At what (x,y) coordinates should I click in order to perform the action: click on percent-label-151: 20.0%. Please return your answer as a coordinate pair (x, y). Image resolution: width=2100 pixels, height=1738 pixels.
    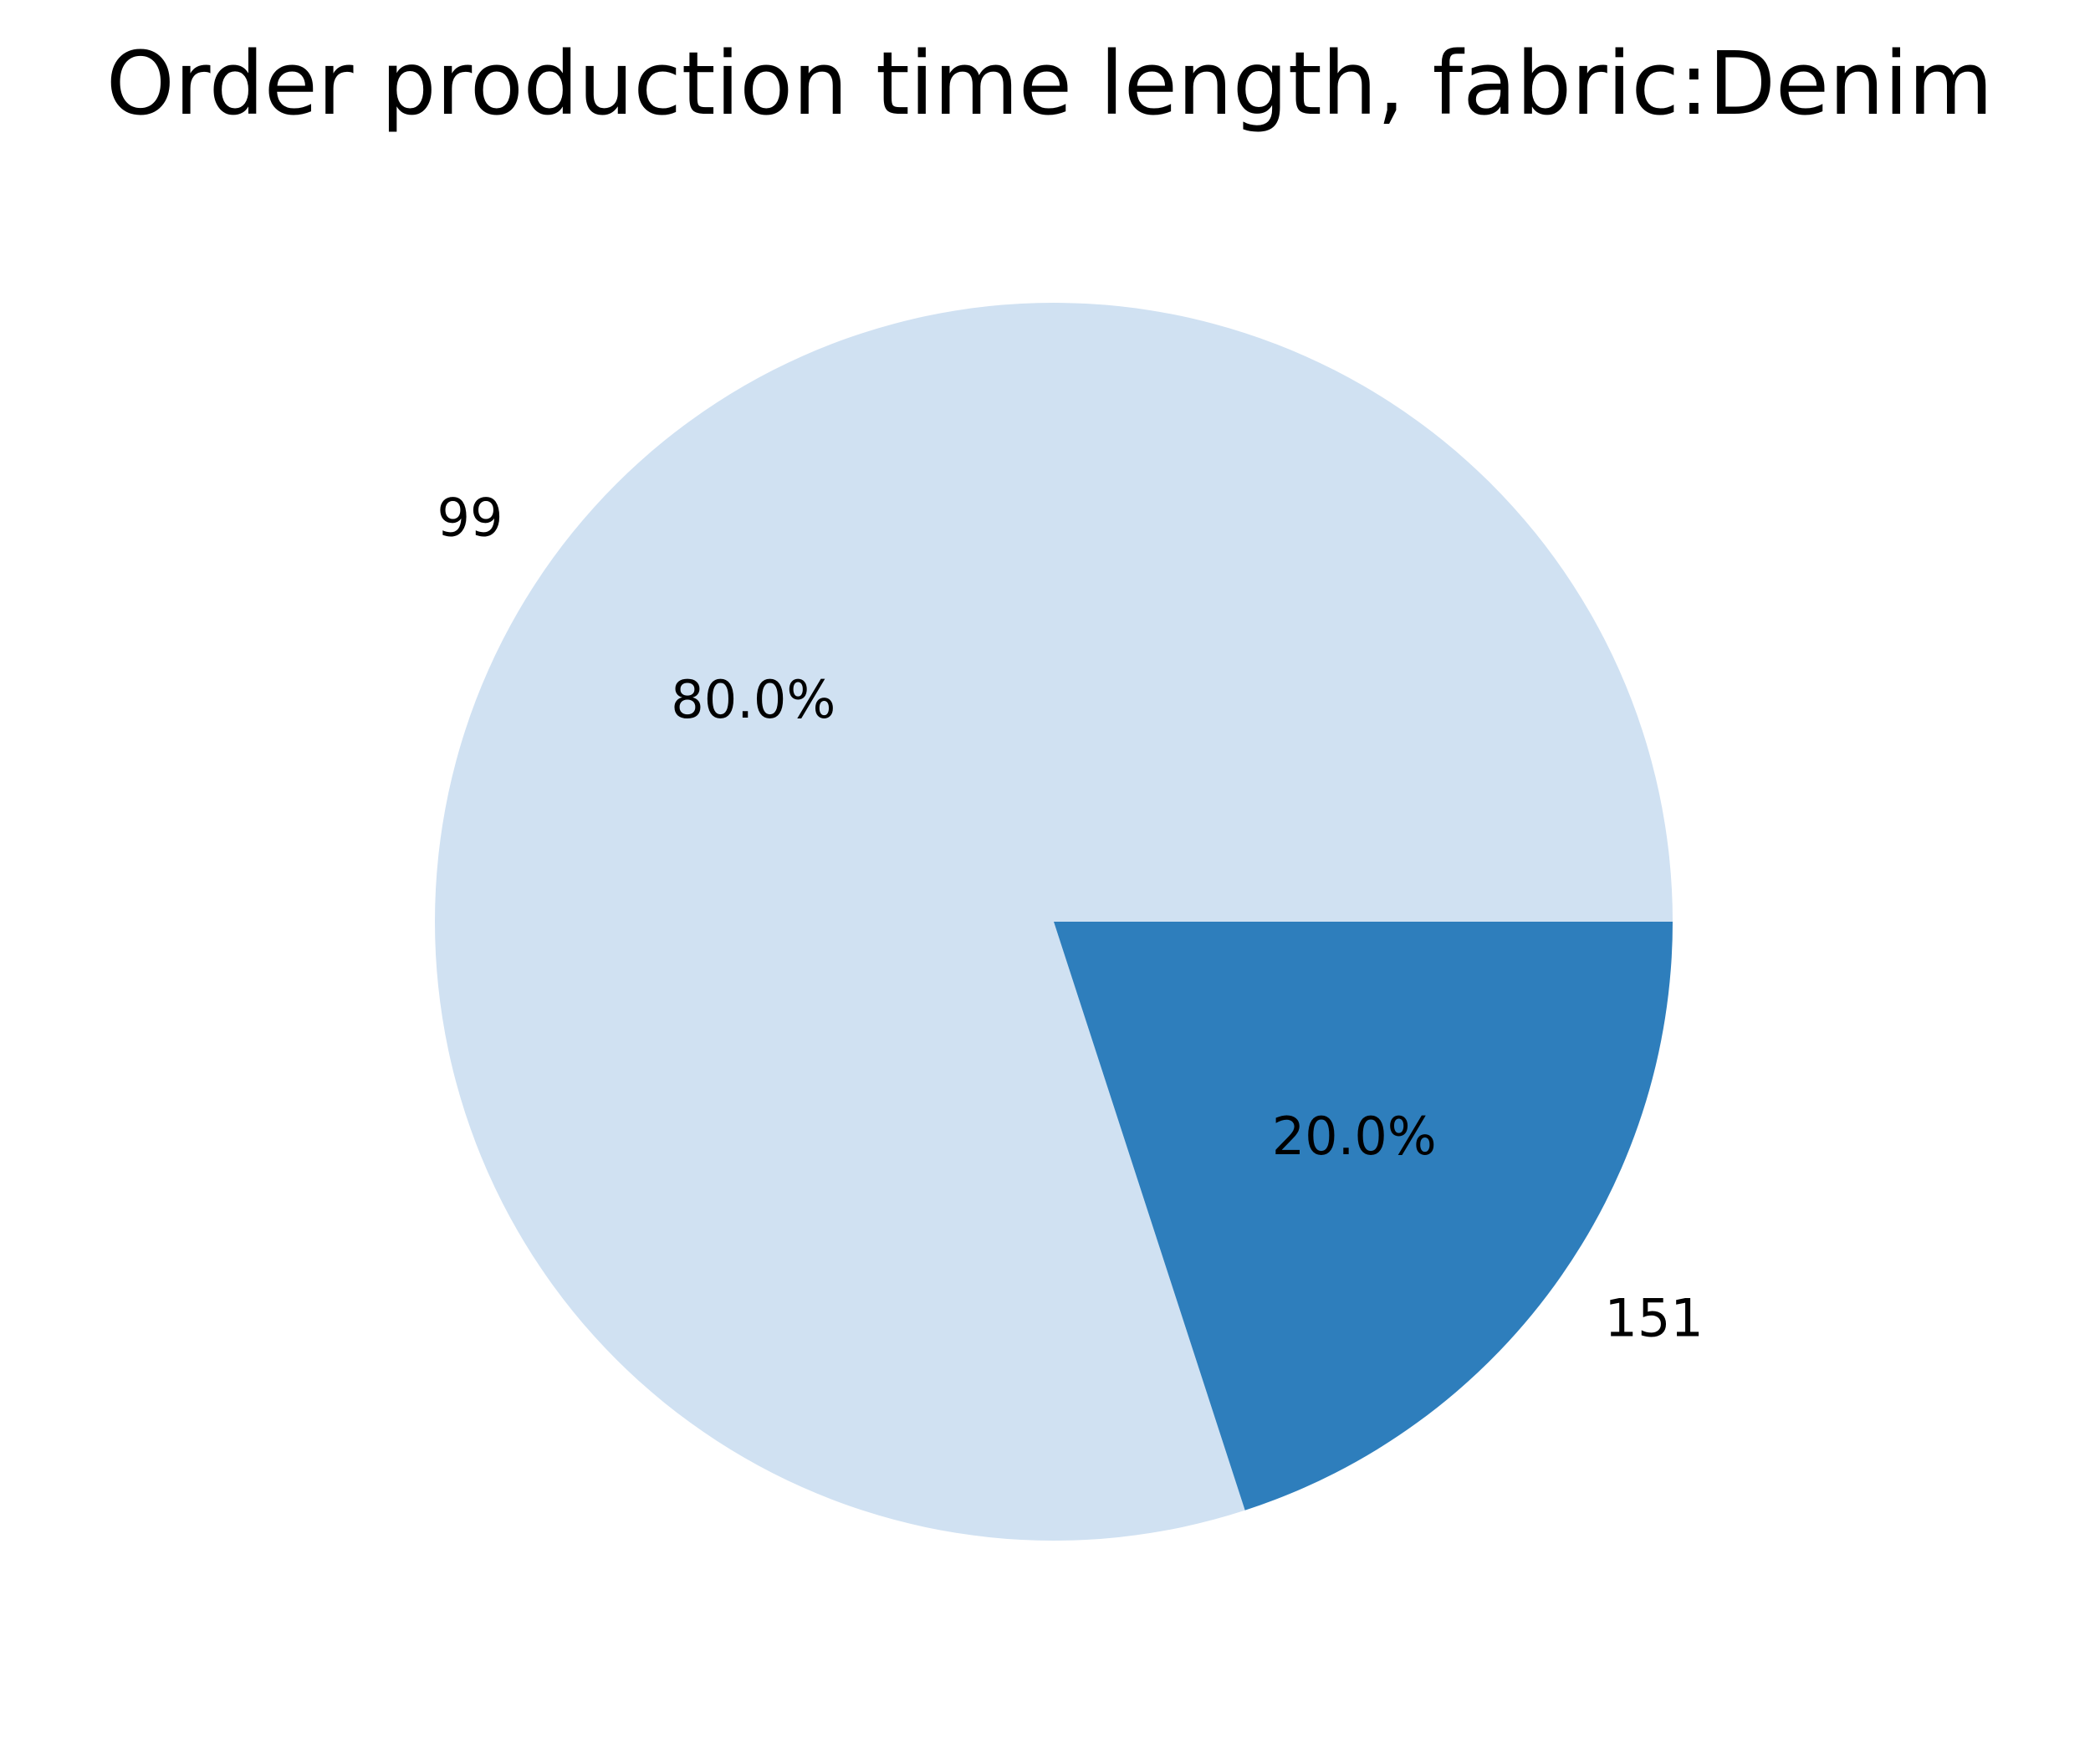
    Looking at the image, I should click on (1354, 1137).